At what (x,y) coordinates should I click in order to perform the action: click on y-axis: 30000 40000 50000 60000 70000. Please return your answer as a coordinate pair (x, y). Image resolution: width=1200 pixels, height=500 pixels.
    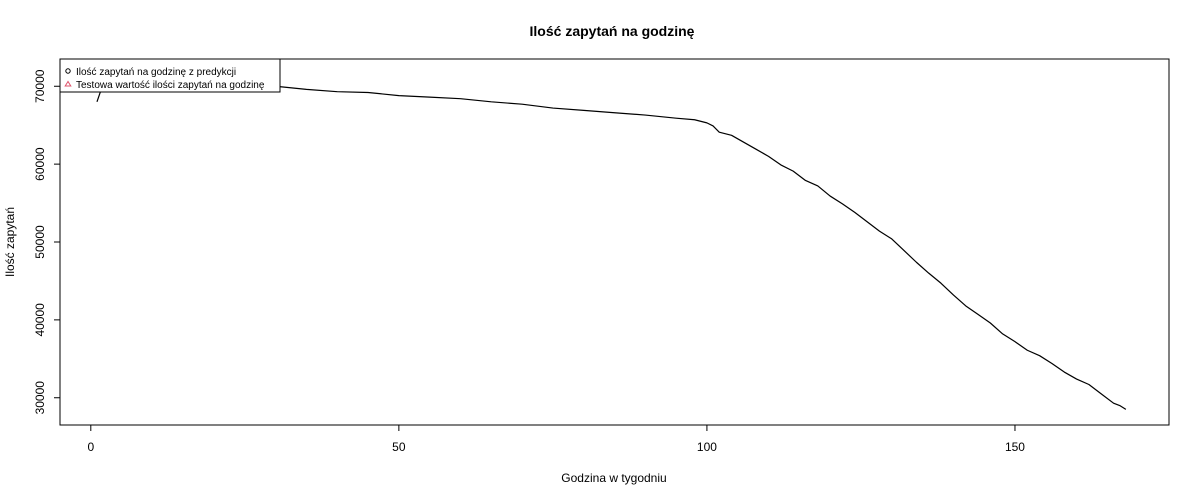
    Looking at the image, I should click on (46, 241).